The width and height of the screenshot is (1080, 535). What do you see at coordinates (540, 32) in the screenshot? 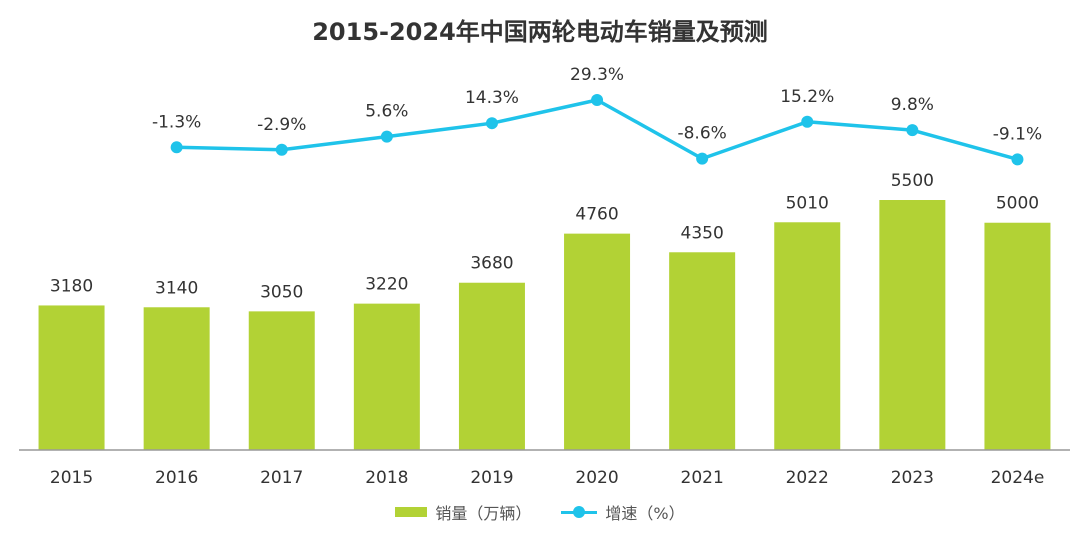
I see `chart-title: 2015-2024年中国两轮电动车销量及预测` at bounding box center [540, 32].